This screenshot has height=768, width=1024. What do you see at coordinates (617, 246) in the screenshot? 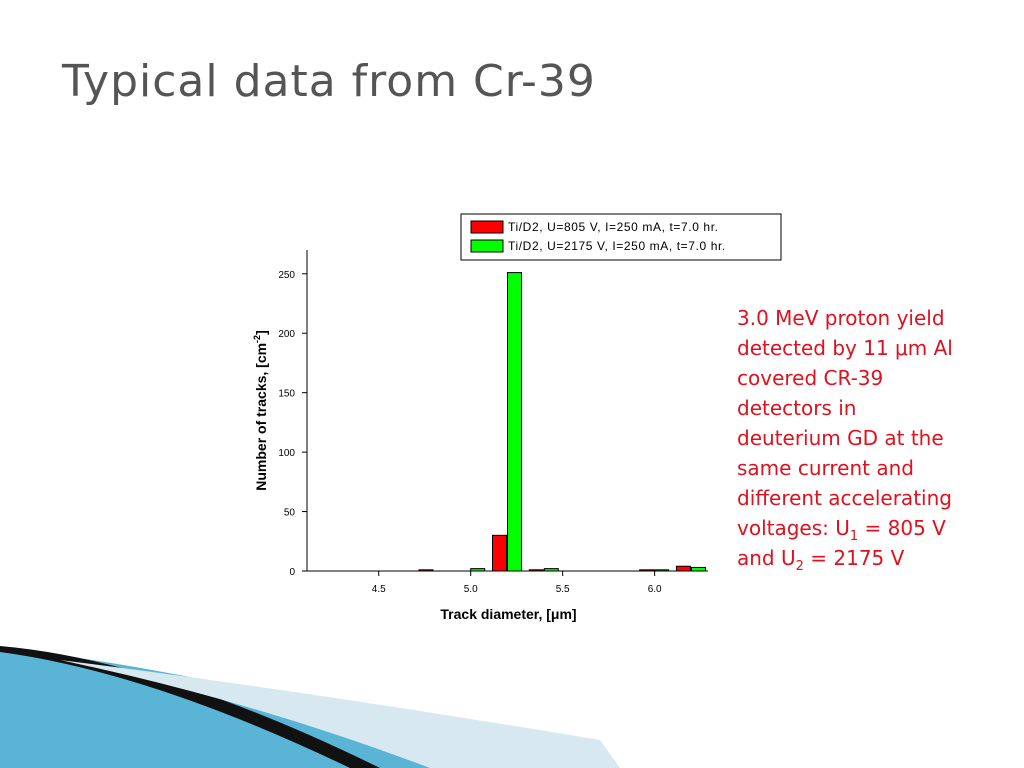
I see `legend-label: Ti/D2, U=2175 V, I=250 mA, t=7.0 hr.` at bounding box center [617, 246].